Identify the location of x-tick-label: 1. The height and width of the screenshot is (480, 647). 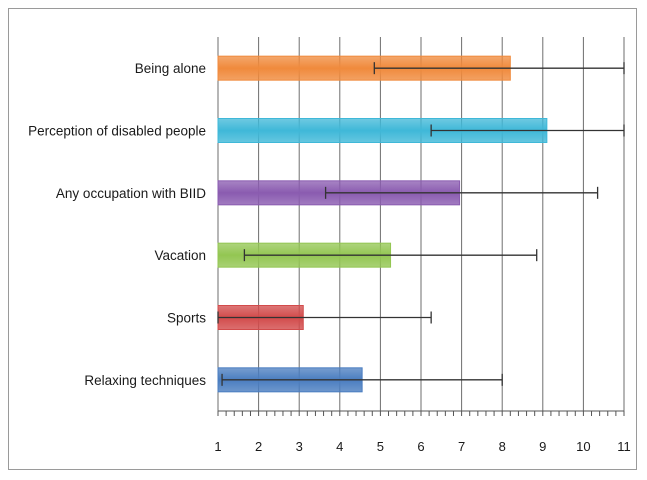
(217, 446).